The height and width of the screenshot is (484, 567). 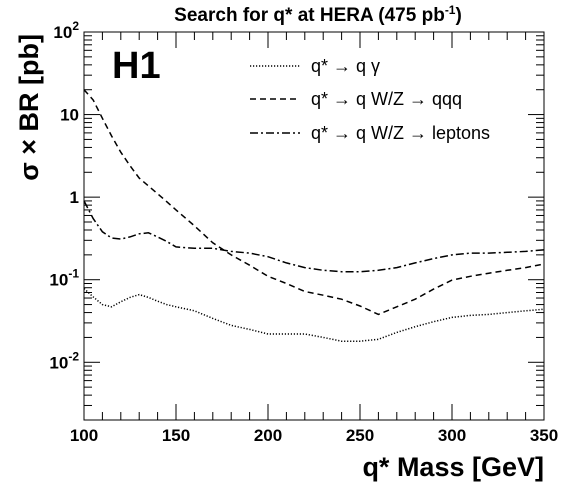 I want to click on y-tick-label-exponent: 2, so click(x=75, y=26).